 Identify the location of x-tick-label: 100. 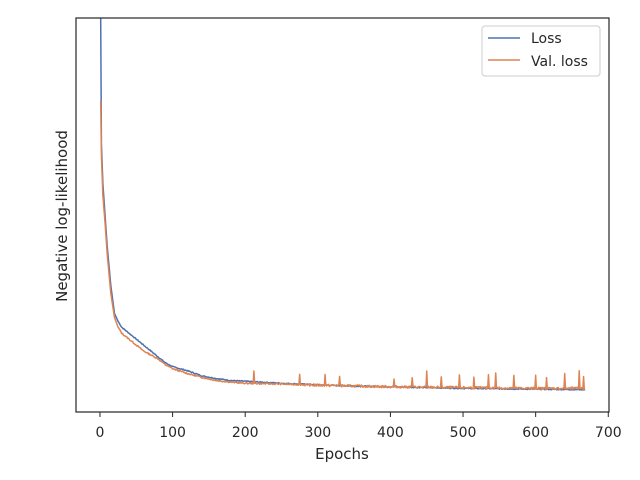
(172, 433).